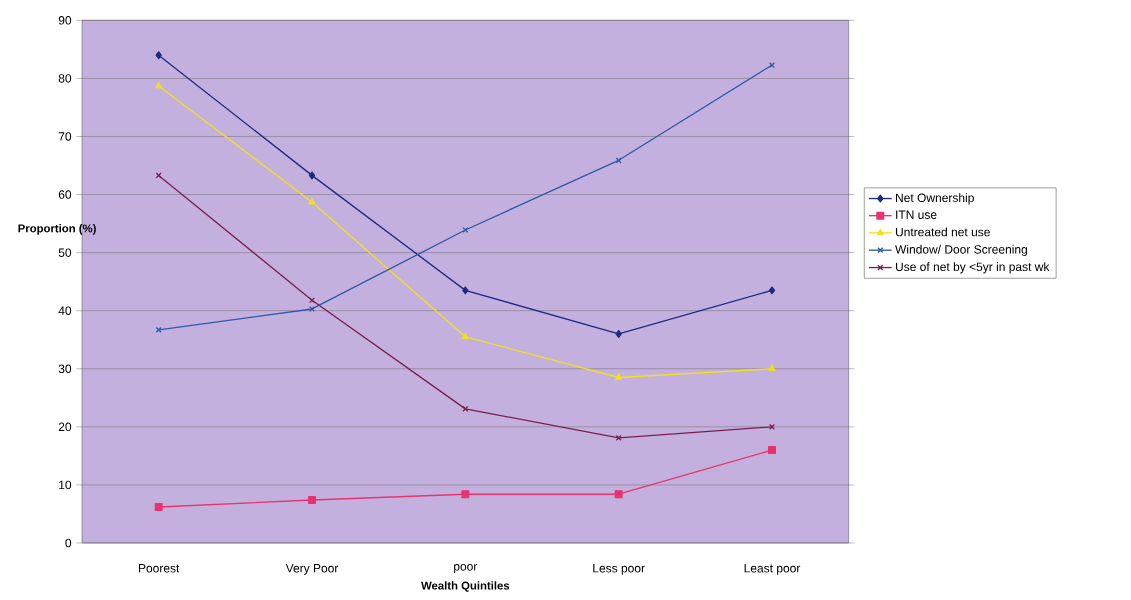  Describe the element at coordinates (772, 569) in the screenshot. I see `x-tick-label: Least poor` at that location.